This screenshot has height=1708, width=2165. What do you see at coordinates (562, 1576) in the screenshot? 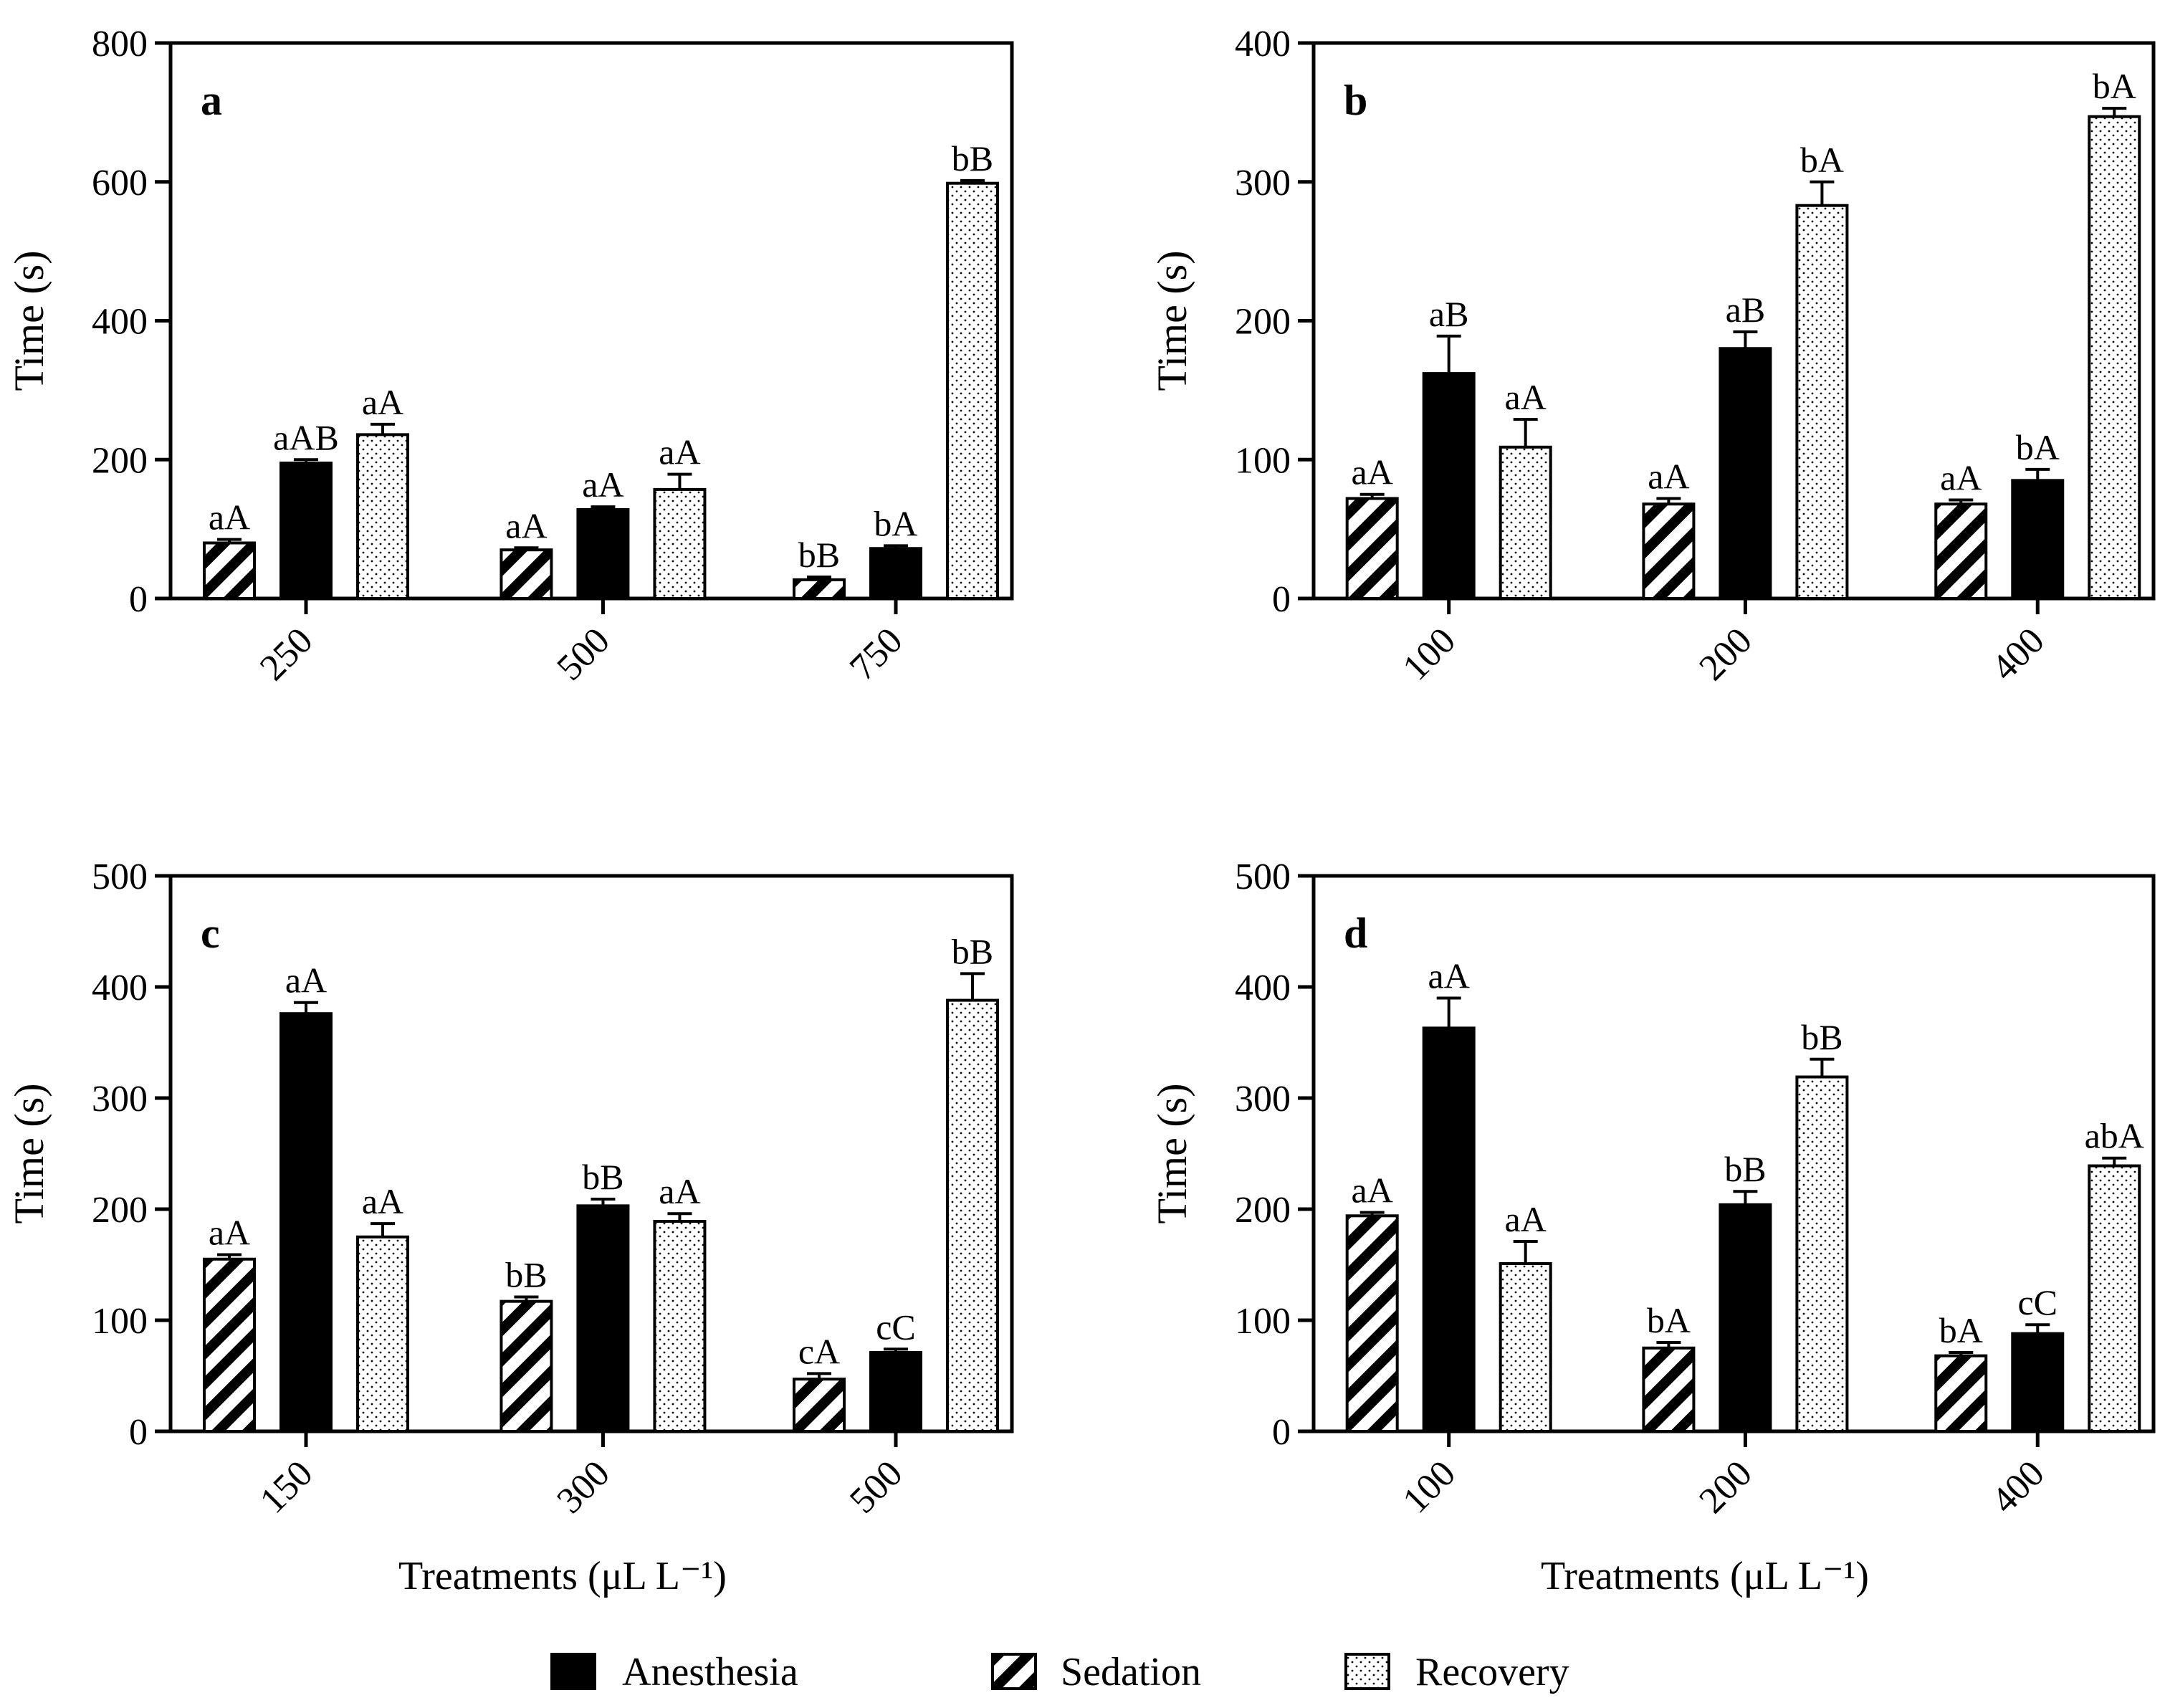
I see `x-axis-label: Treatments (μL L⁻¹)` at bounding box center [562, 1576].